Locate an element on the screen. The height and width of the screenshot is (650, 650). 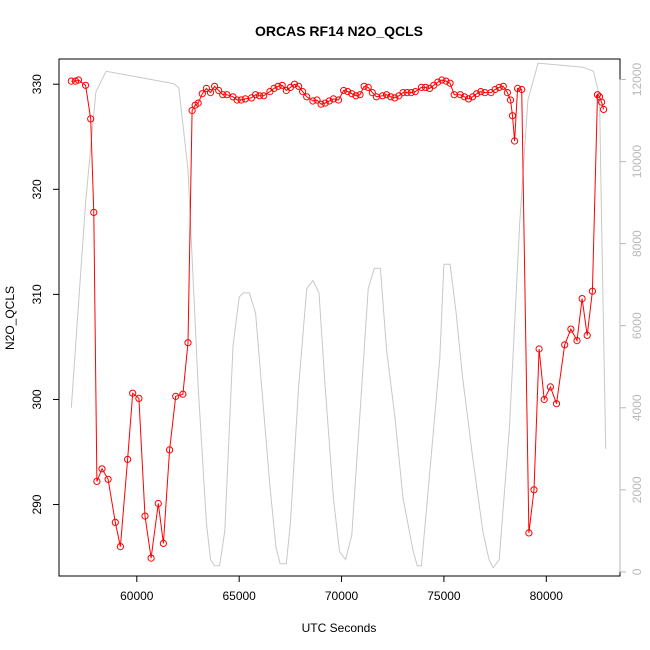
y-tick-label: 290 is located at coordinates (37, 504).